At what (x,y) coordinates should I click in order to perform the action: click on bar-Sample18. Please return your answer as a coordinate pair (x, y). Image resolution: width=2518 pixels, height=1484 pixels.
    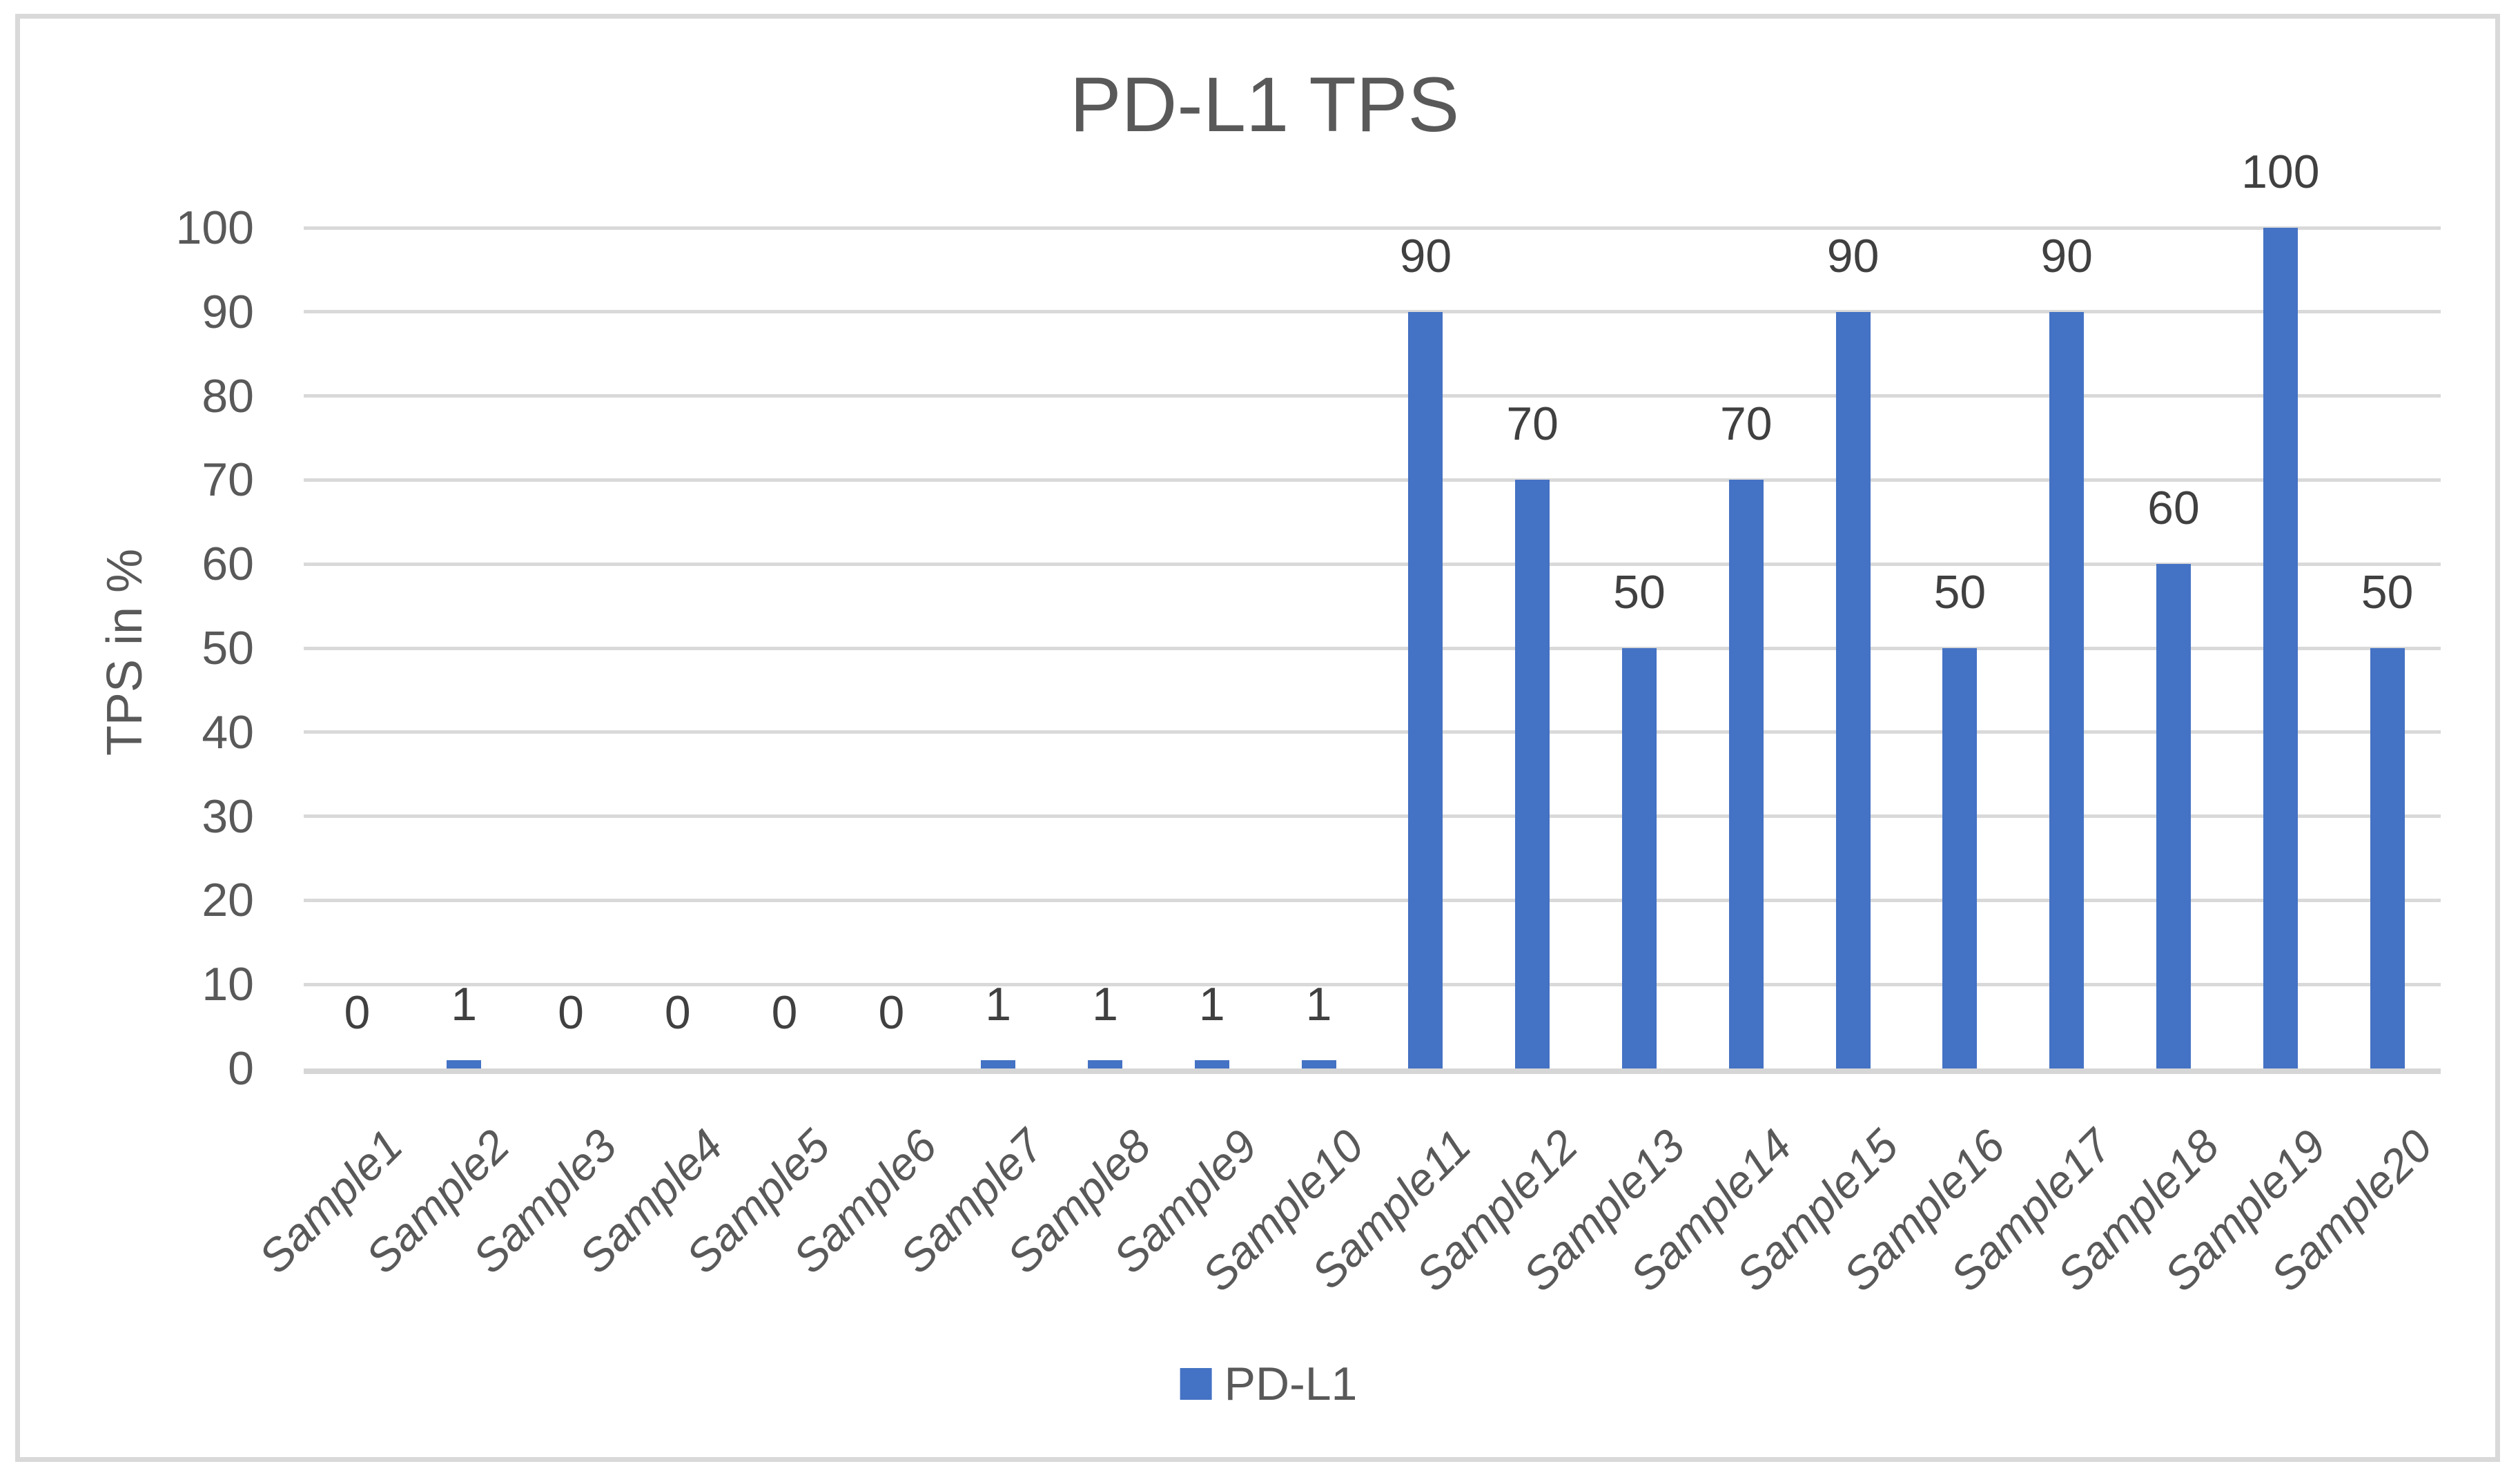
    Looking at the image, I should click on (2173, 816).